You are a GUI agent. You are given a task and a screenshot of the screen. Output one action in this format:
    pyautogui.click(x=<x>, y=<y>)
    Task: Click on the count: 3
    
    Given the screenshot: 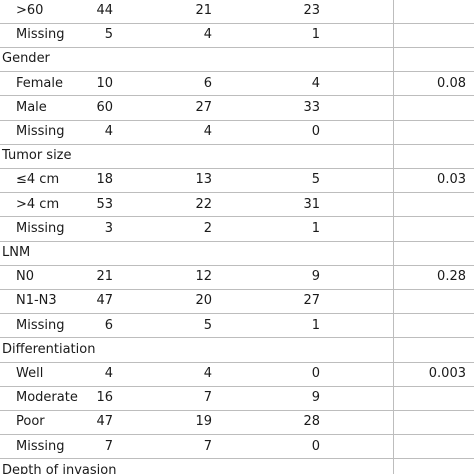 What is the action you would take?
    pyautogui.click(x=108, y=228)
    